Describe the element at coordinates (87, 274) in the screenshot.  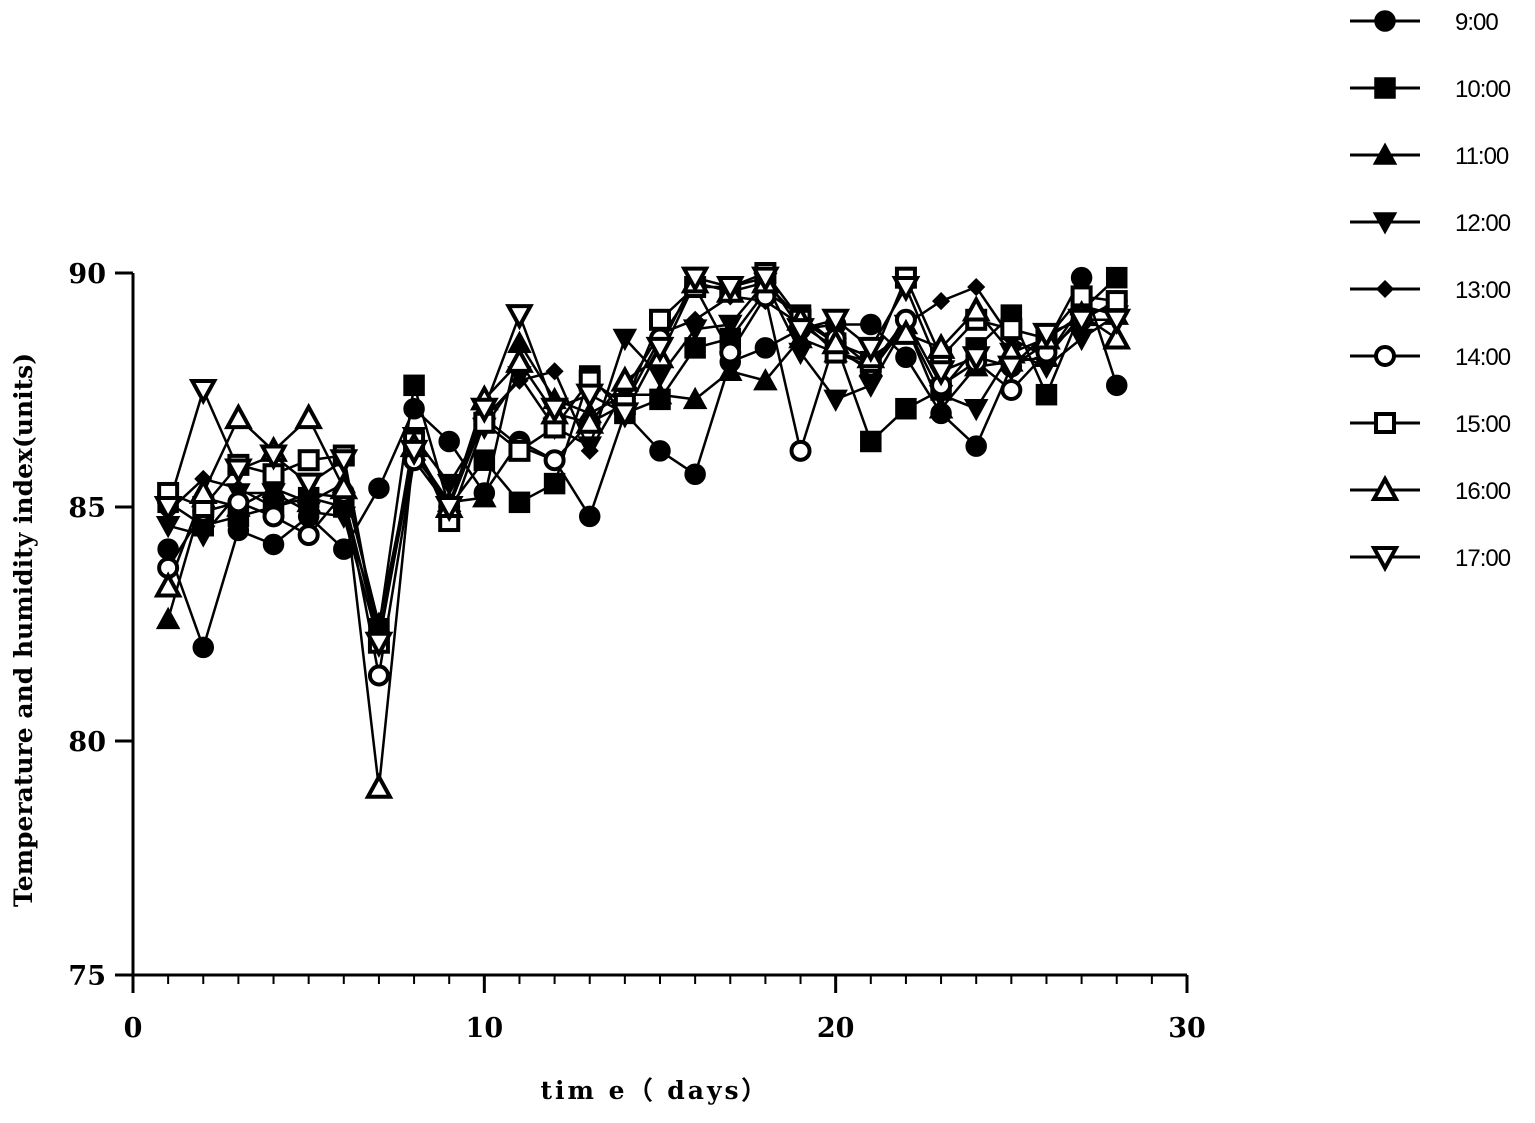
I see `y-tick-label: 90` at that location.